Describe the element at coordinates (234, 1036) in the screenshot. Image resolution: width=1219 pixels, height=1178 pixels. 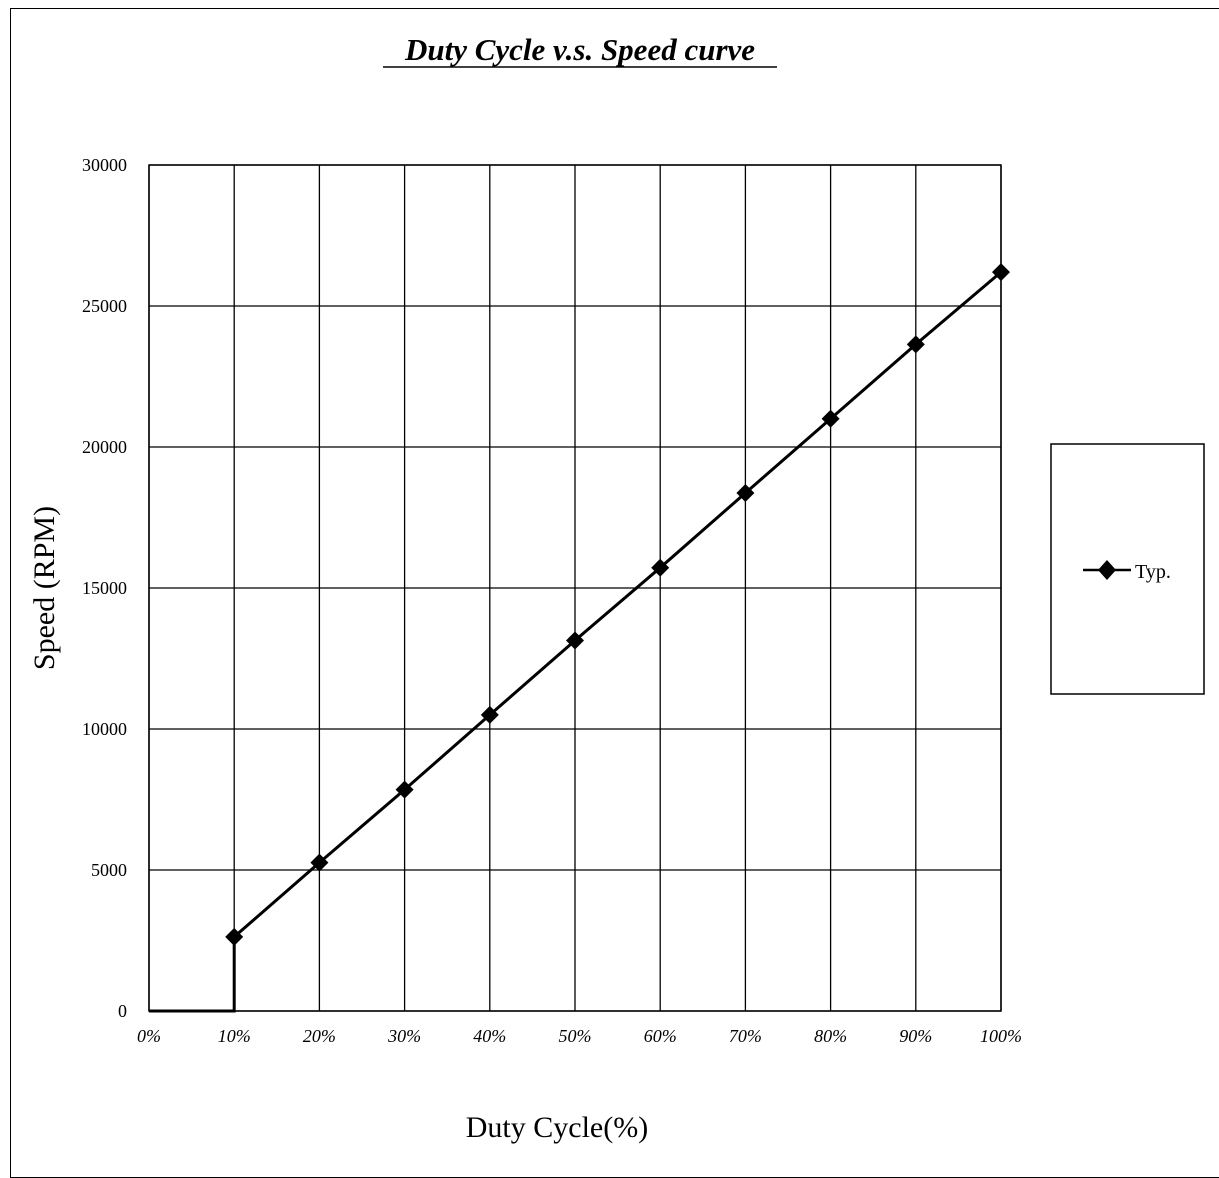
I see `x-tick-label-1: 10%` at that location.